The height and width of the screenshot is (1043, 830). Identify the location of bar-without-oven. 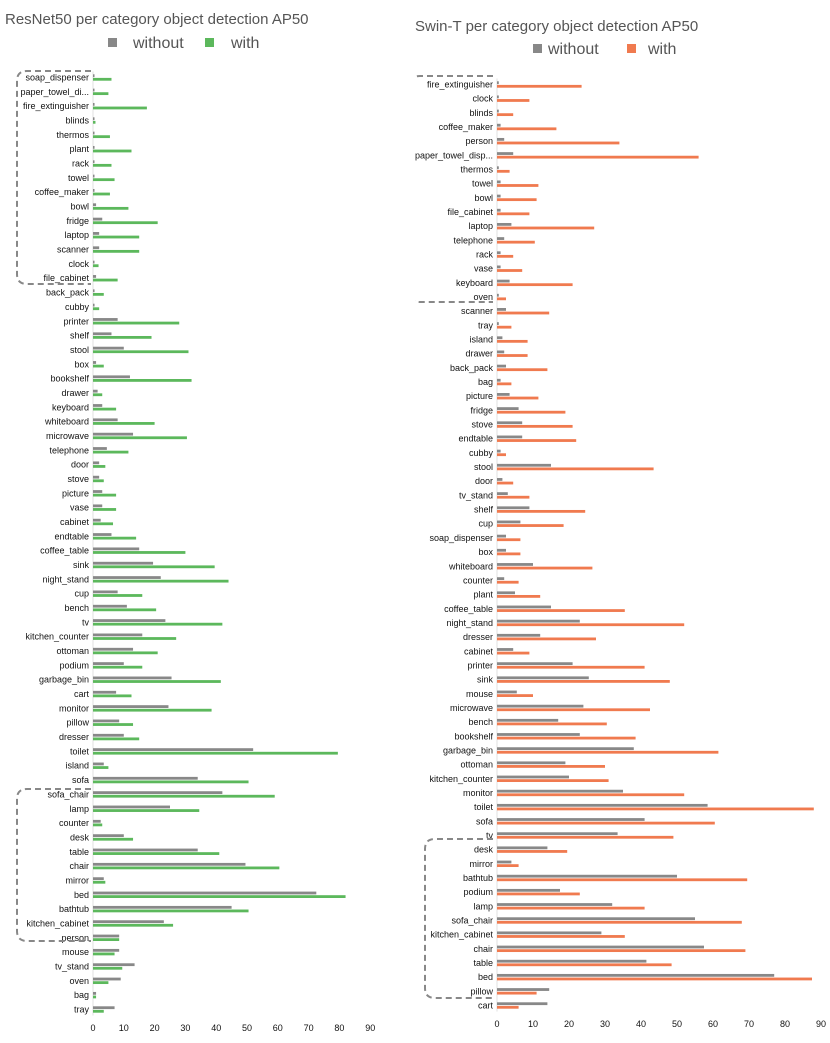
(498, 295).